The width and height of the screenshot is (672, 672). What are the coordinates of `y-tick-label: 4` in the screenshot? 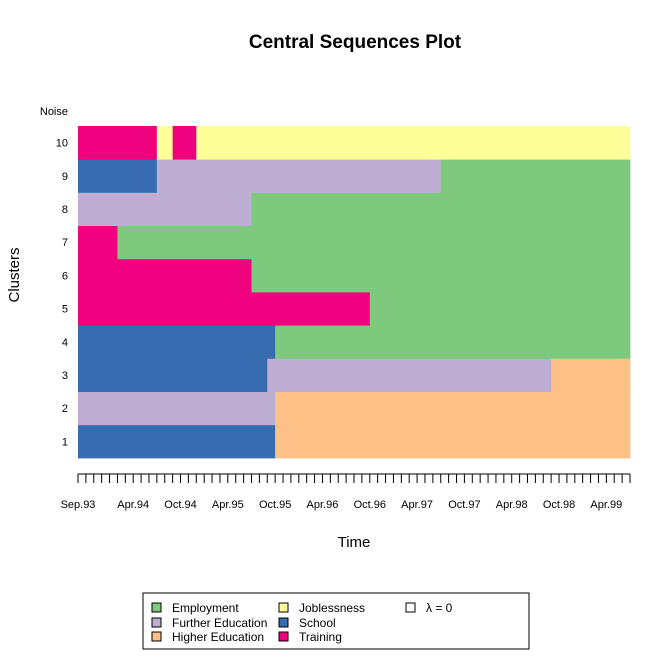 It's located at (65, 343).